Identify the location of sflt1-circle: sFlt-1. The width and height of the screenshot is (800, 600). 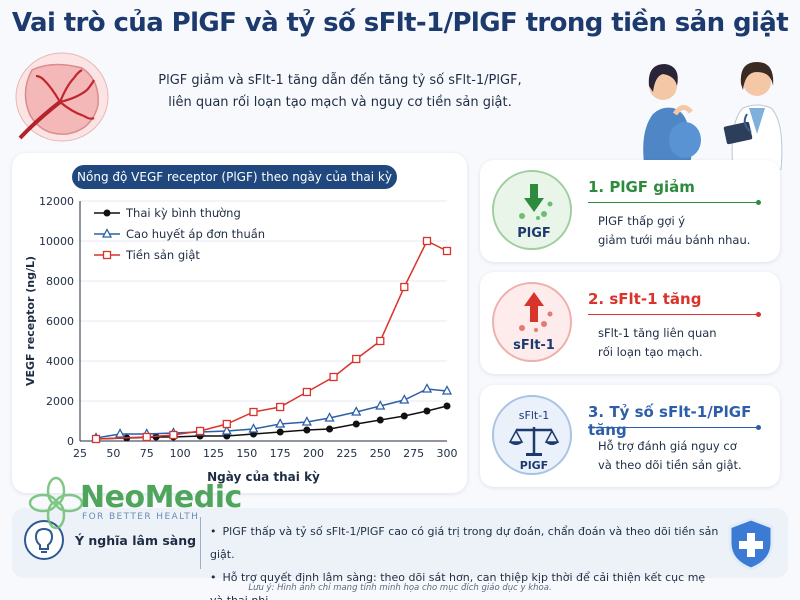
(532, 322).